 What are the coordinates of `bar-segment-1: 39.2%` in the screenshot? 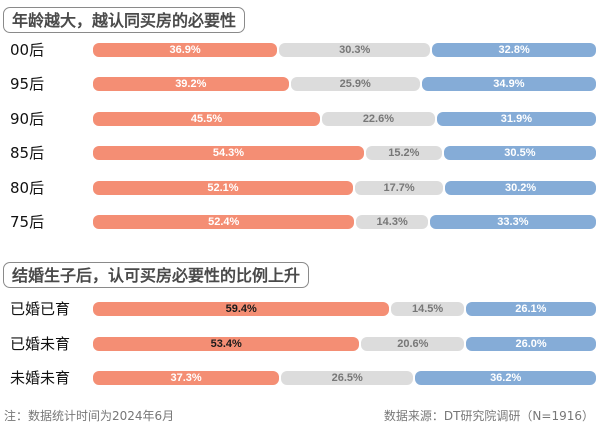 It's located at (191, 84).